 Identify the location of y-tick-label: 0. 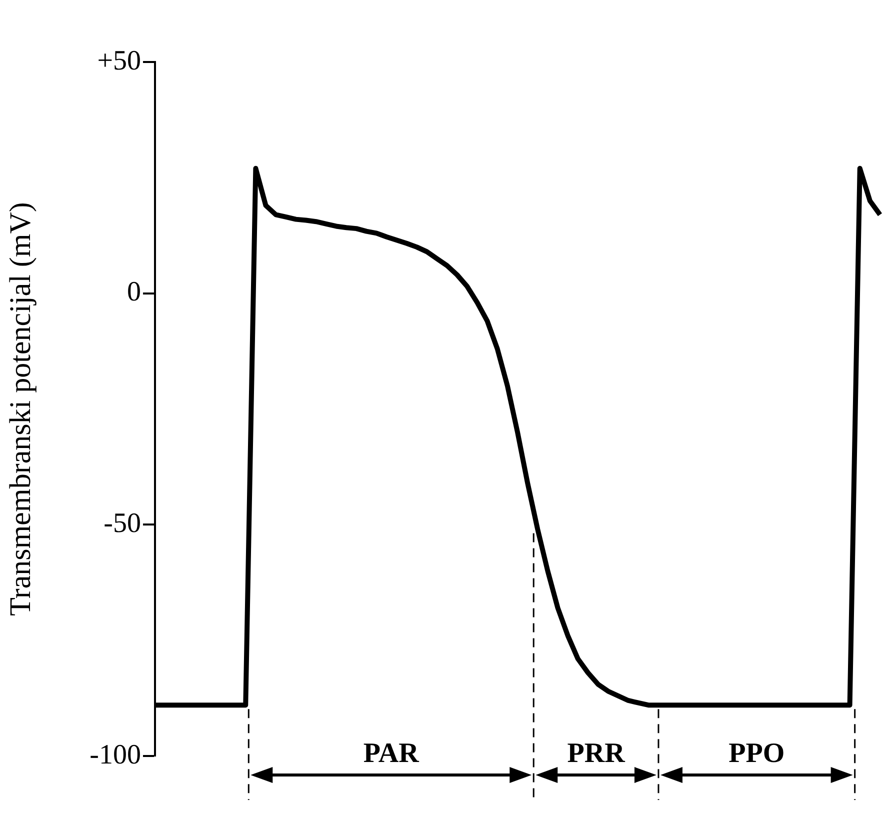
(134, 292).